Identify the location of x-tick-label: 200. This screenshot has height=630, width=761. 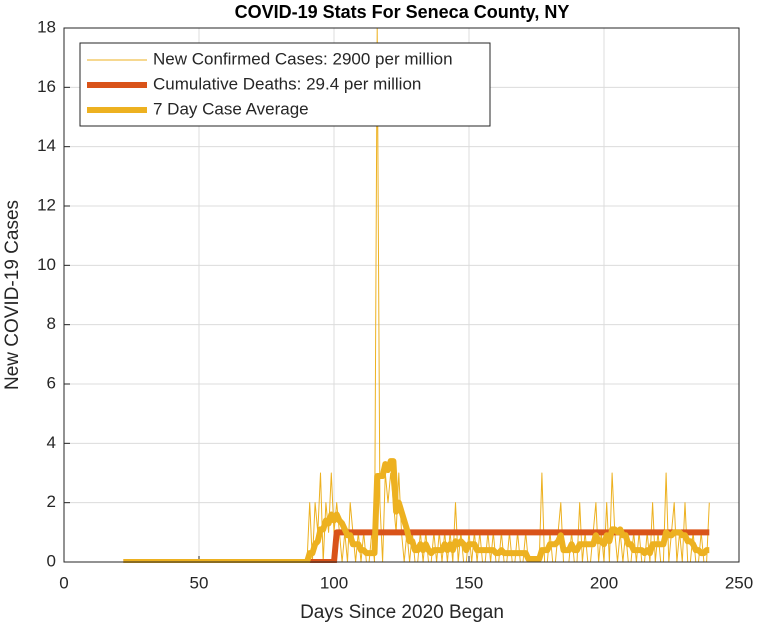
(604, 582).